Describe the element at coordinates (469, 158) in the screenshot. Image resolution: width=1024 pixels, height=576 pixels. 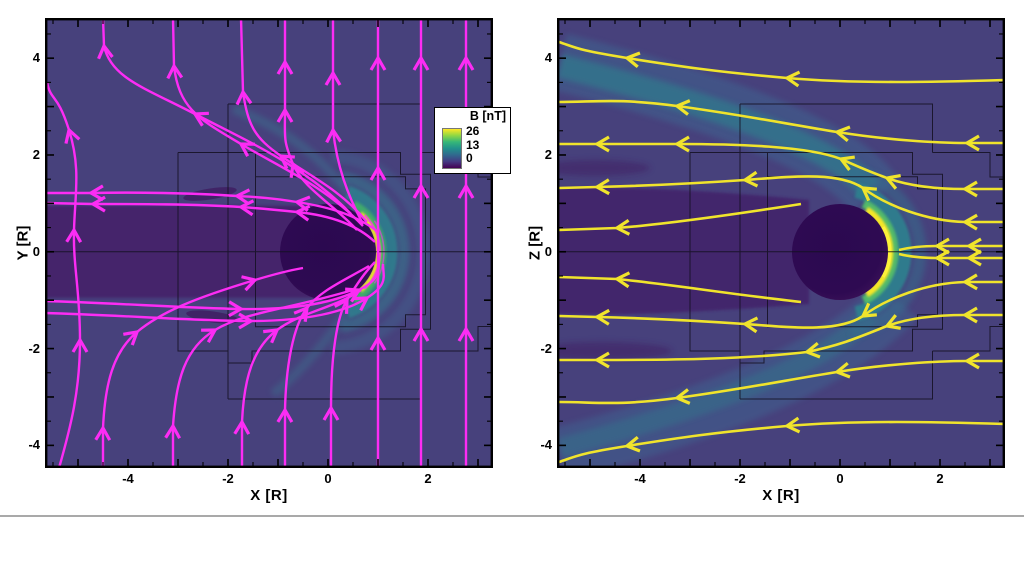
I see `colorbar-tick-min: 0` at that location.